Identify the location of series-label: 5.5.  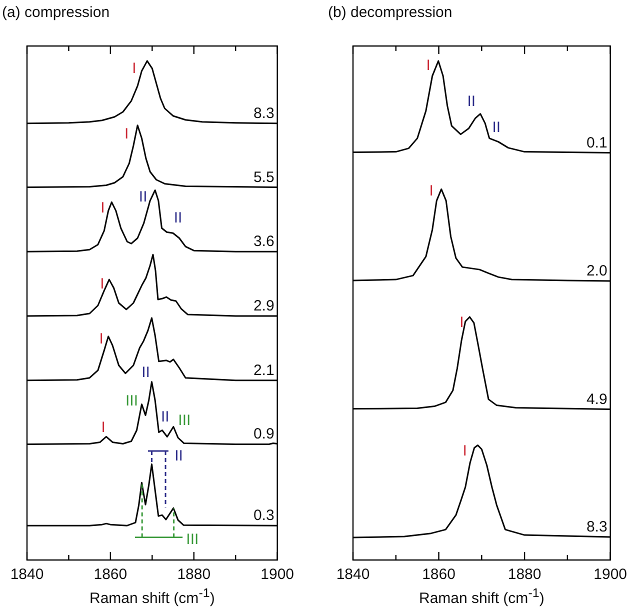
(263, 177).